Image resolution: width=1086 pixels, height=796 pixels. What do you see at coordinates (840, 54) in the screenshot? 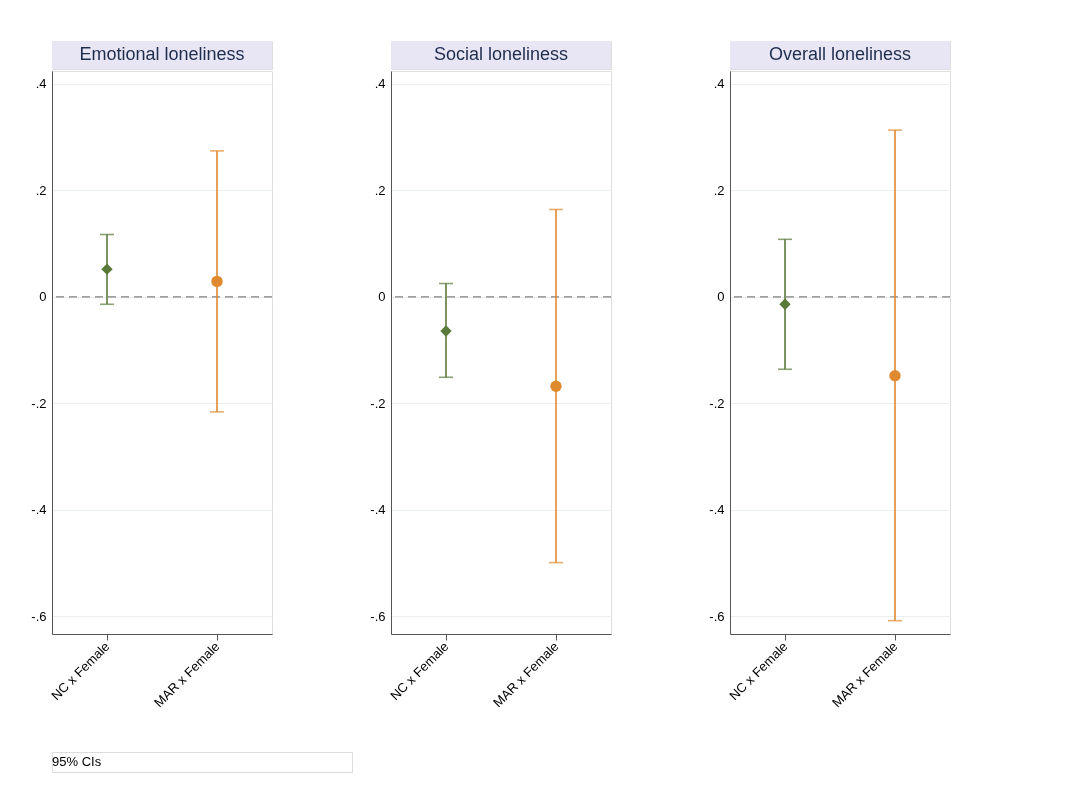
I see `chart-title: Overall loneliness` at bounding box center [840, 54].